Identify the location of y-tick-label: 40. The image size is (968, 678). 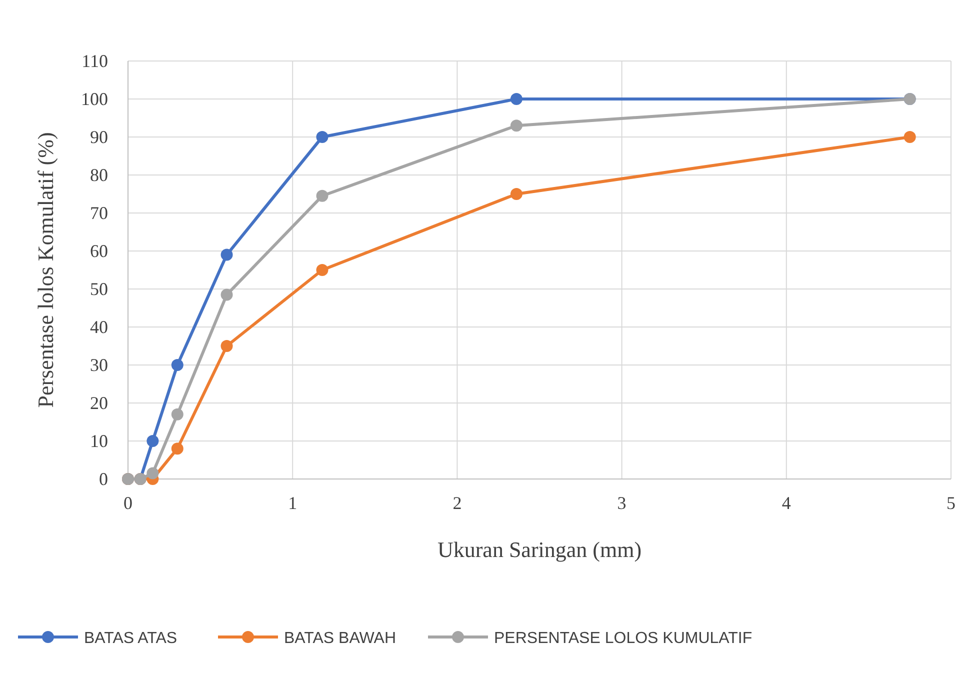
(99, 327).